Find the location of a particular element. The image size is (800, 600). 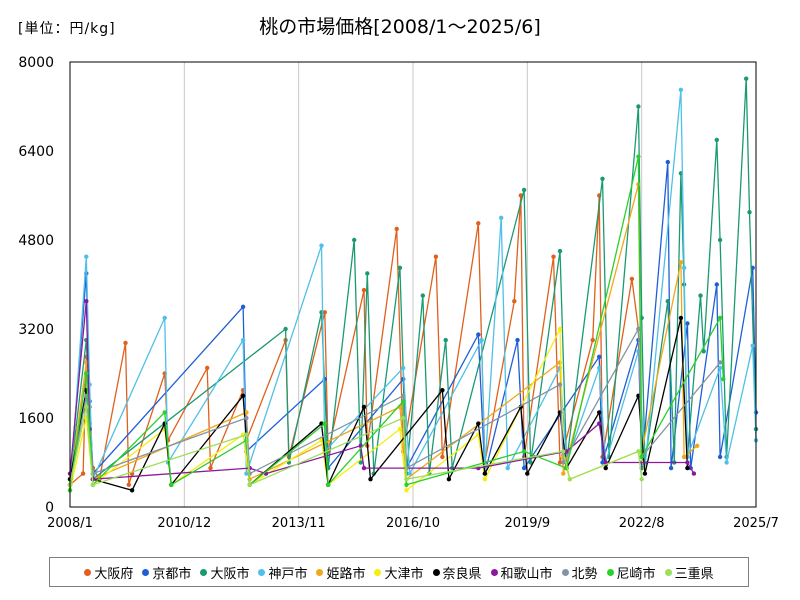

legend-item: 奈良県 is located at coordinates (457, 572).